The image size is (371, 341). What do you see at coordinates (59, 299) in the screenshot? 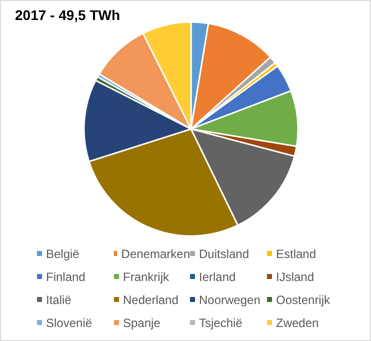
I see `legend-label: Italië` at bounding box center [59, 299].